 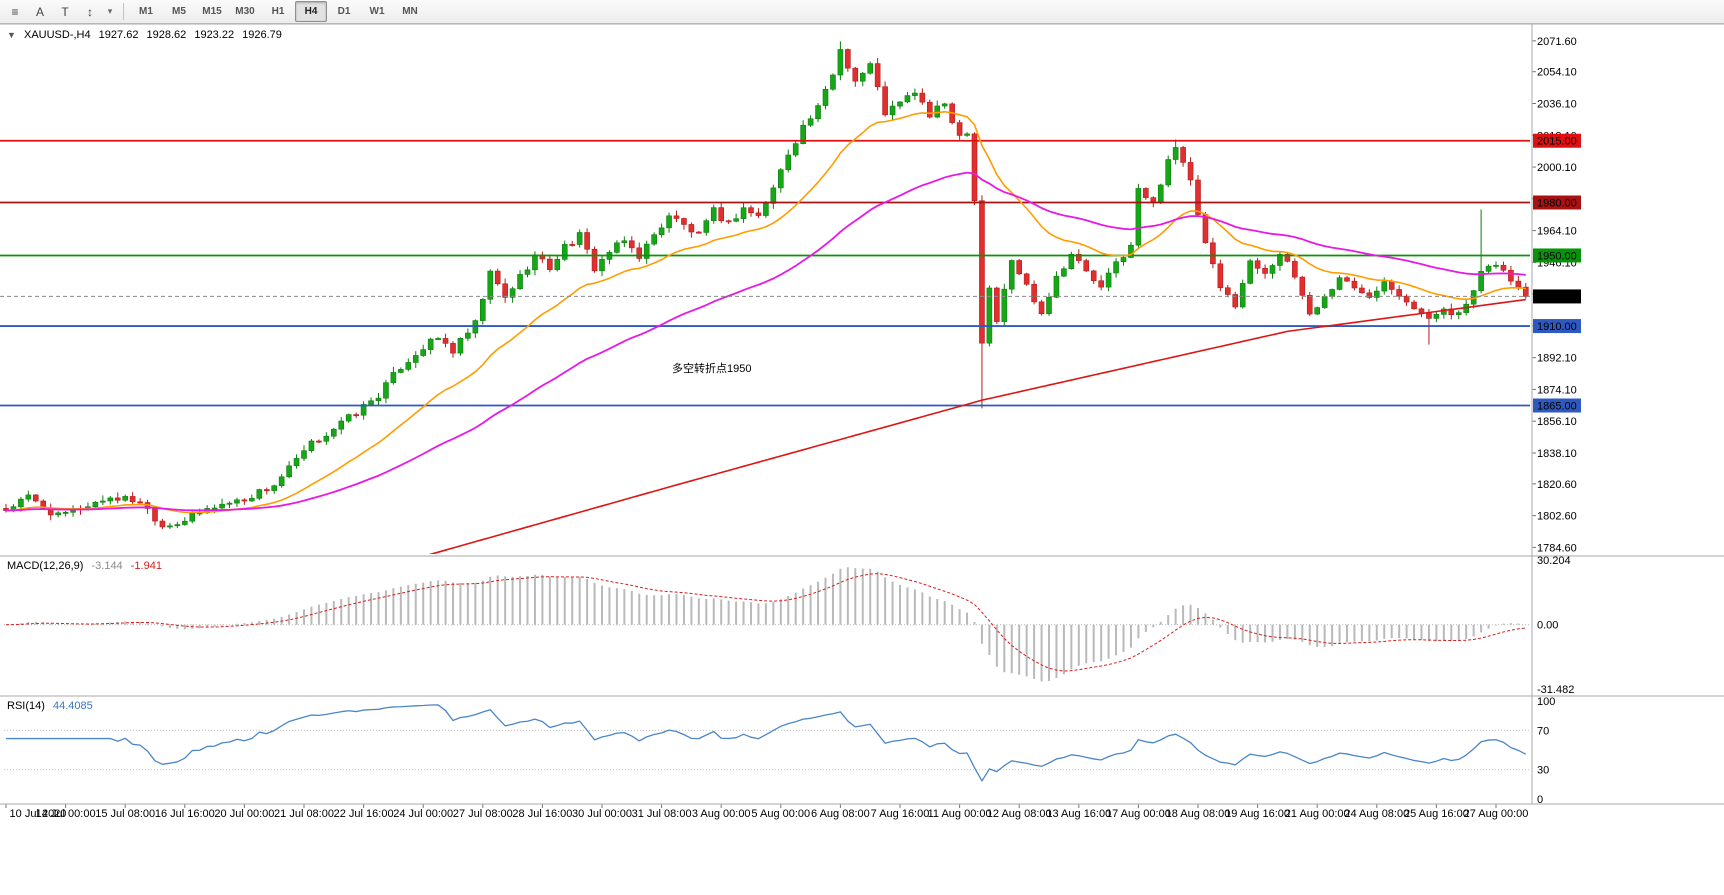 I want to click on timeframe-button-h1: H1, so click(x=278, y=11).